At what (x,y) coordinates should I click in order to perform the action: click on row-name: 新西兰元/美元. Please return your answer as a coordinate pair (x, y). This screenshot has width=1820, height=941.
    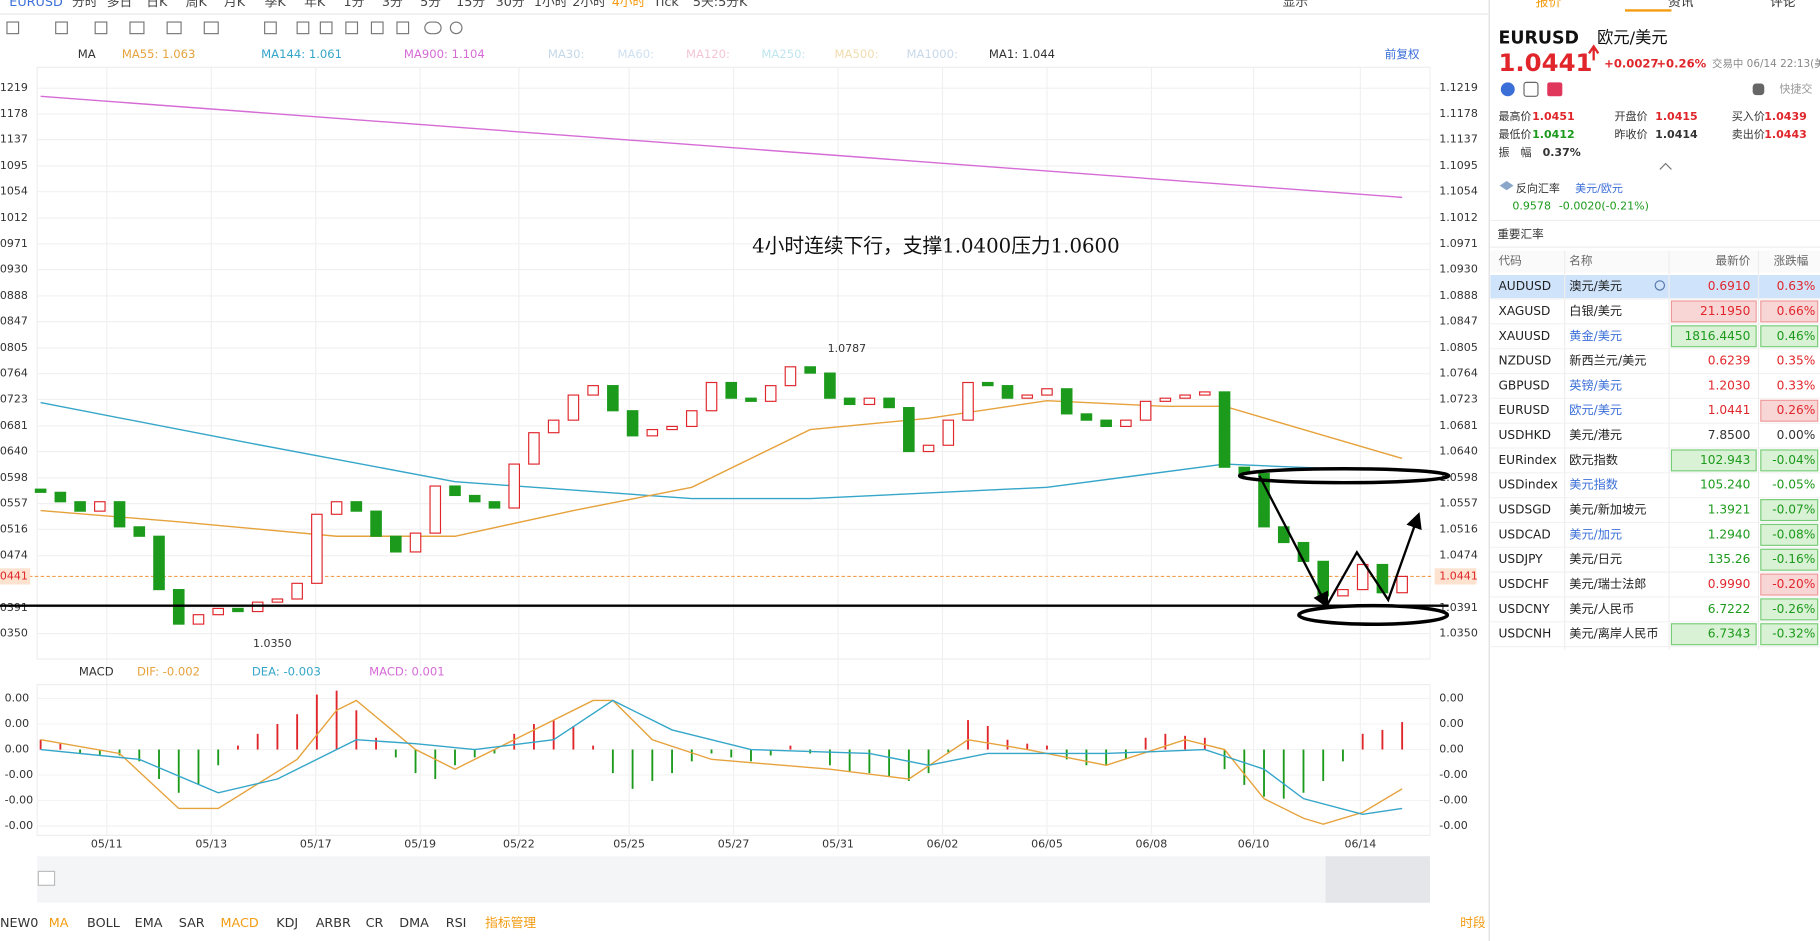
    Looking at the image, I should click on (1607, 360).